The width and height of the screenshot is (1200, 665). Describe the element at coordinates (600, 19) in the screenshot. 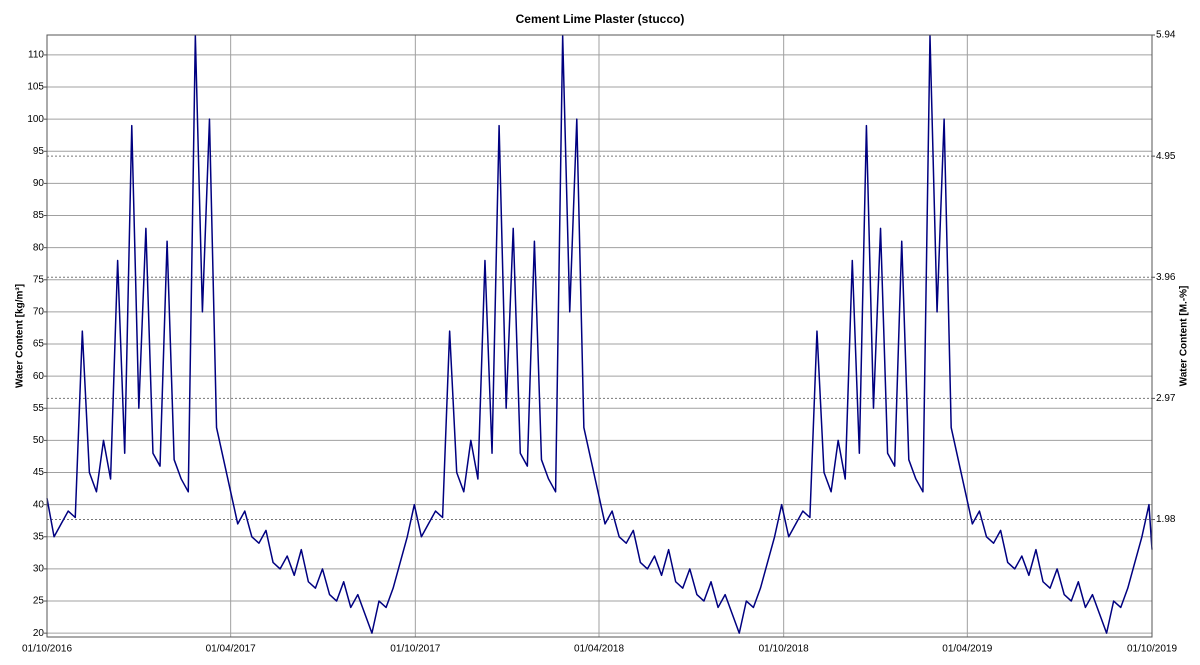

I see `chart-title: Cement Lime Plaster (stucco)` at that location.